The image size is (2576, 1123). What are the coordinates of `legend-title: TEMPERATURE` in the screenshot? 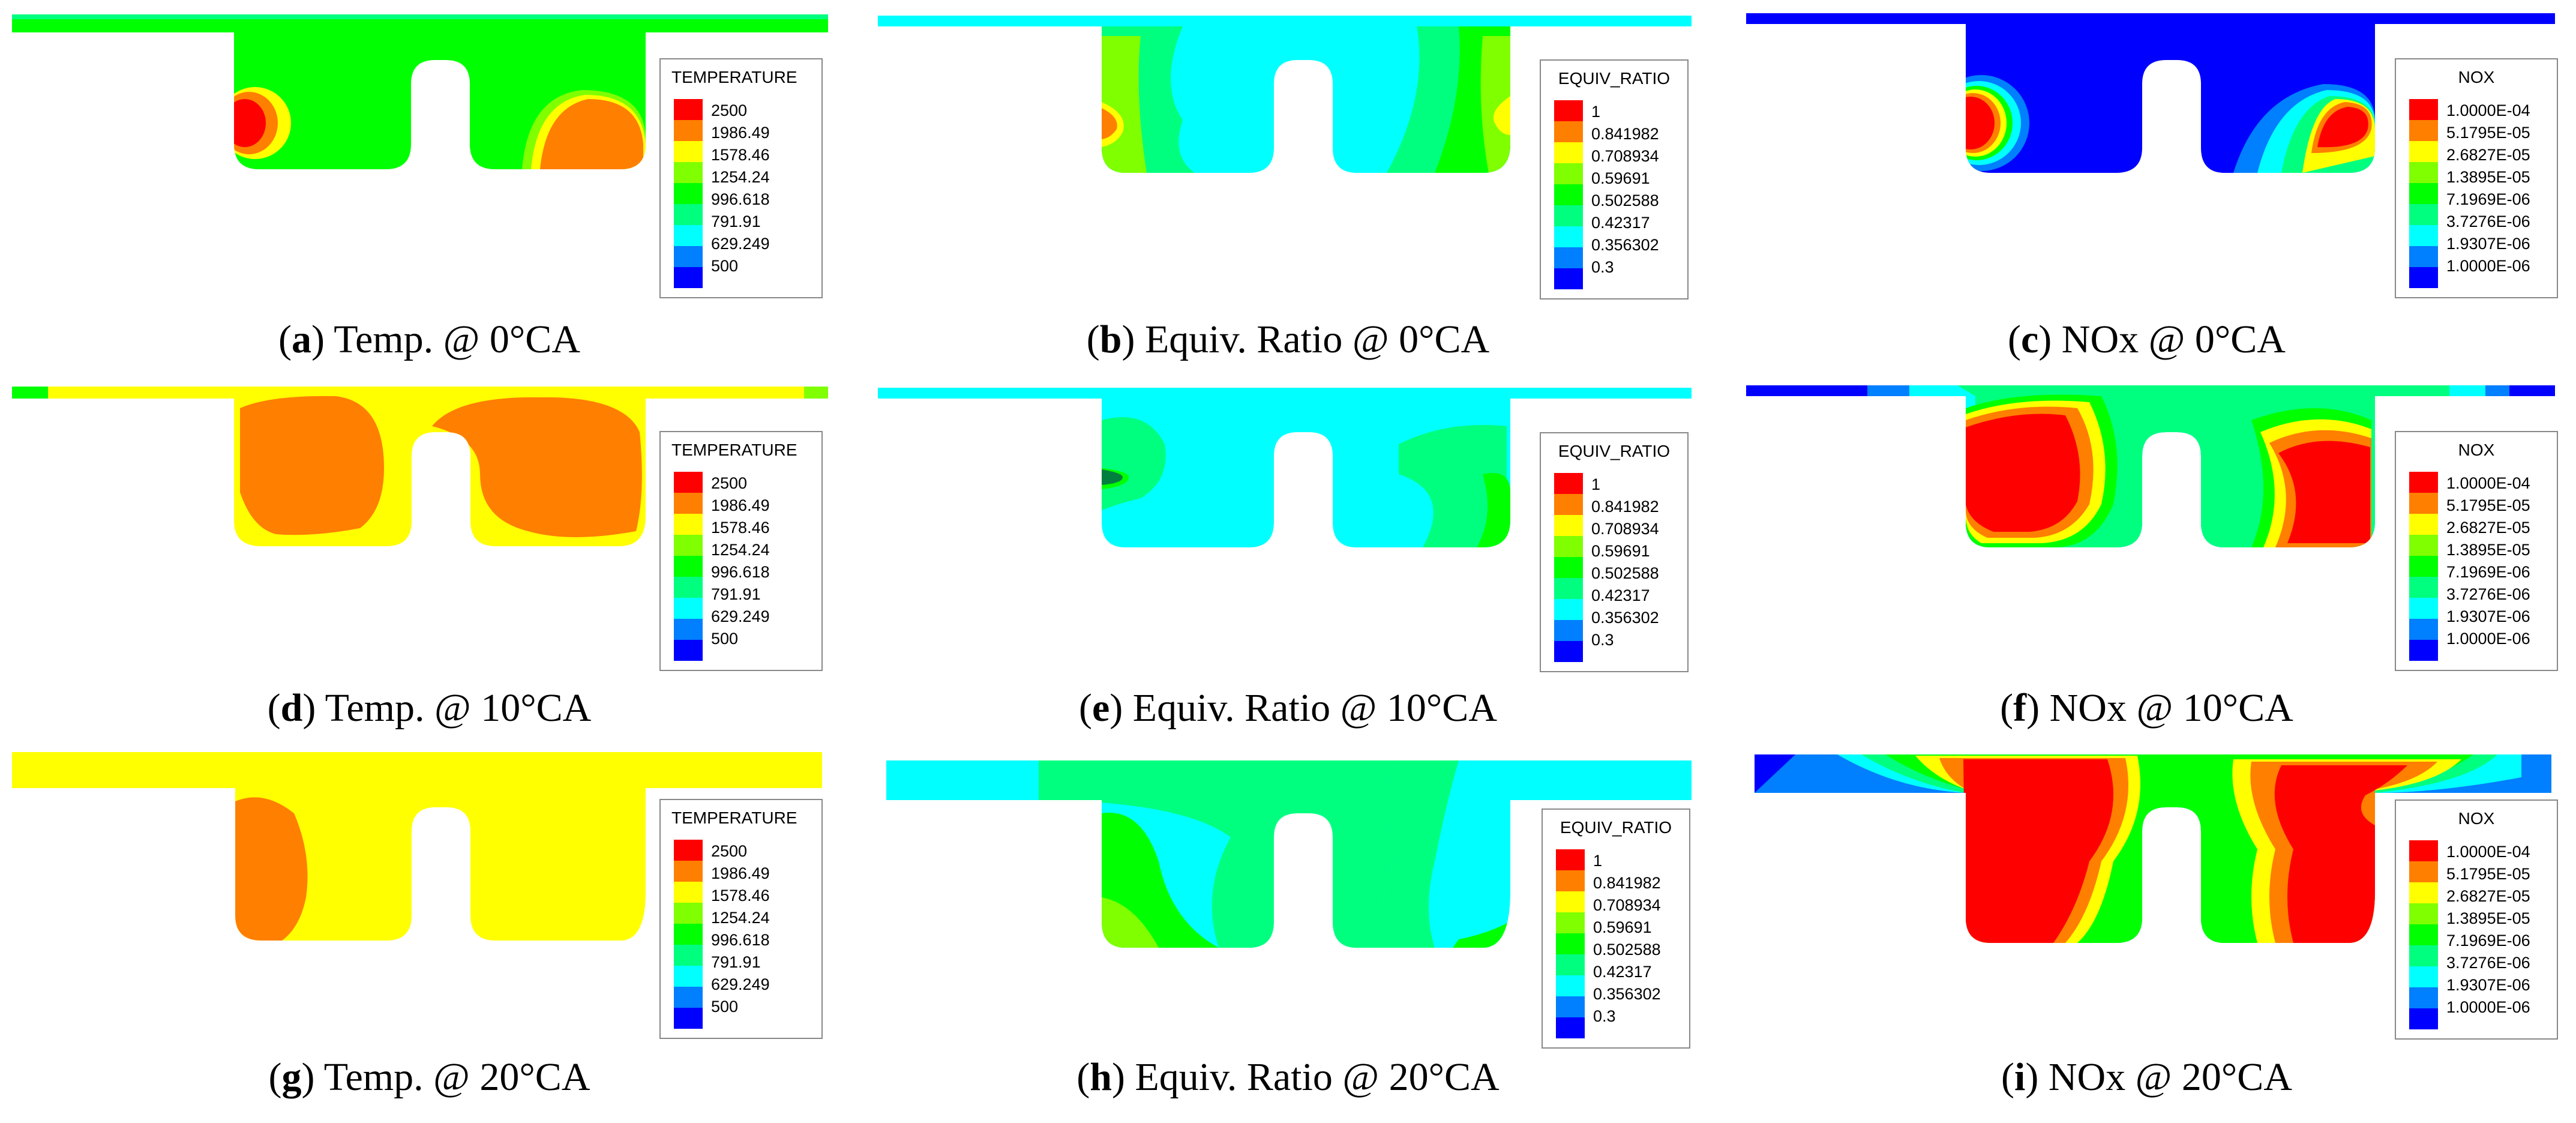 It's located at (734, 817).